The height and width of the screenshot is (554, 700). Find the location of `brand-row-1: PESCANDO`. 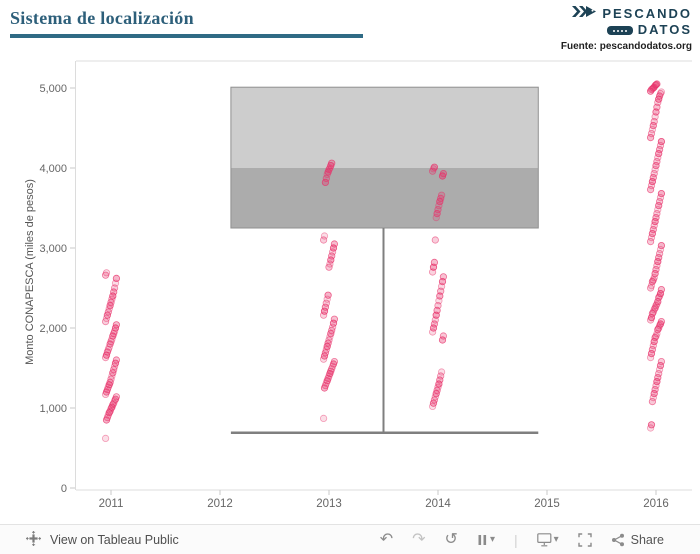

brand-row-1: PESCANDO is located at coordinates (626, 14).